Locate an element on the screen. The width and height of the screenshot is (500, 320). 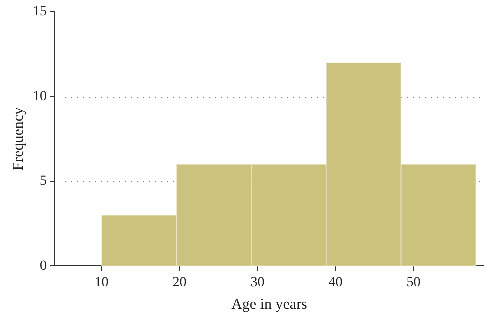
y-tick-label: 15 is located at coordinates (40, 12).